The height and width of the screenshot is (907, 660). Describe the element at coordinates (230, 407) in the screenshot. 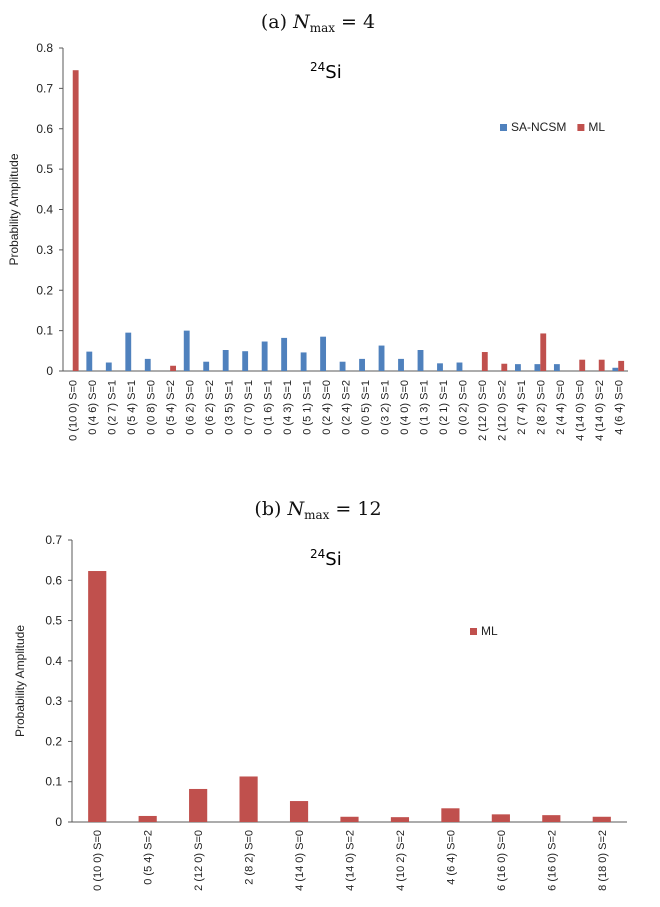

I see `x-category-label: 0 (3 5) S=1` at that location.